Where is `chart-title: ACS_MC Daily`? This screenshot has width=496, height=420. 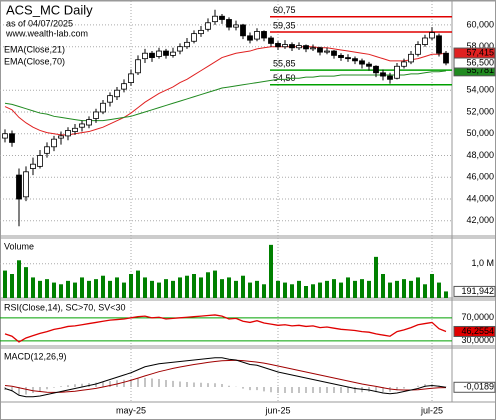
chart-title: ACS_MC Daily is located at coordinates (49, 9).